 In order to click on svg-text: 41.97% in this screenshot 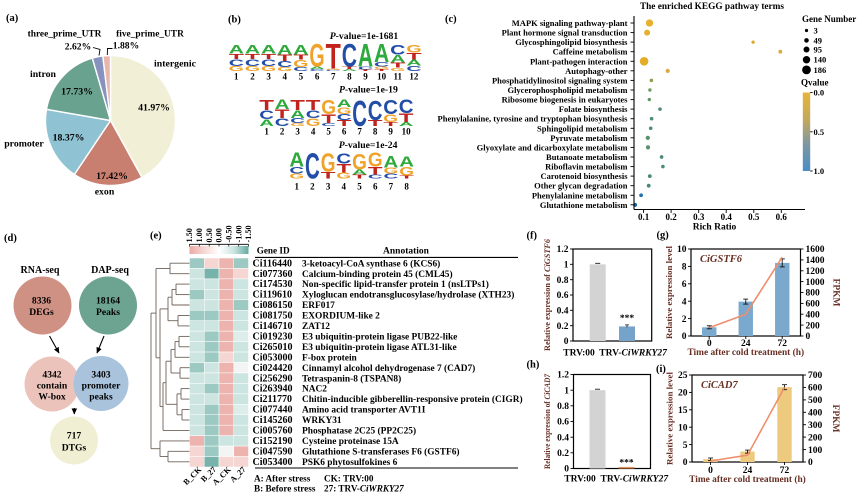, I will do `click(154, 108)`.